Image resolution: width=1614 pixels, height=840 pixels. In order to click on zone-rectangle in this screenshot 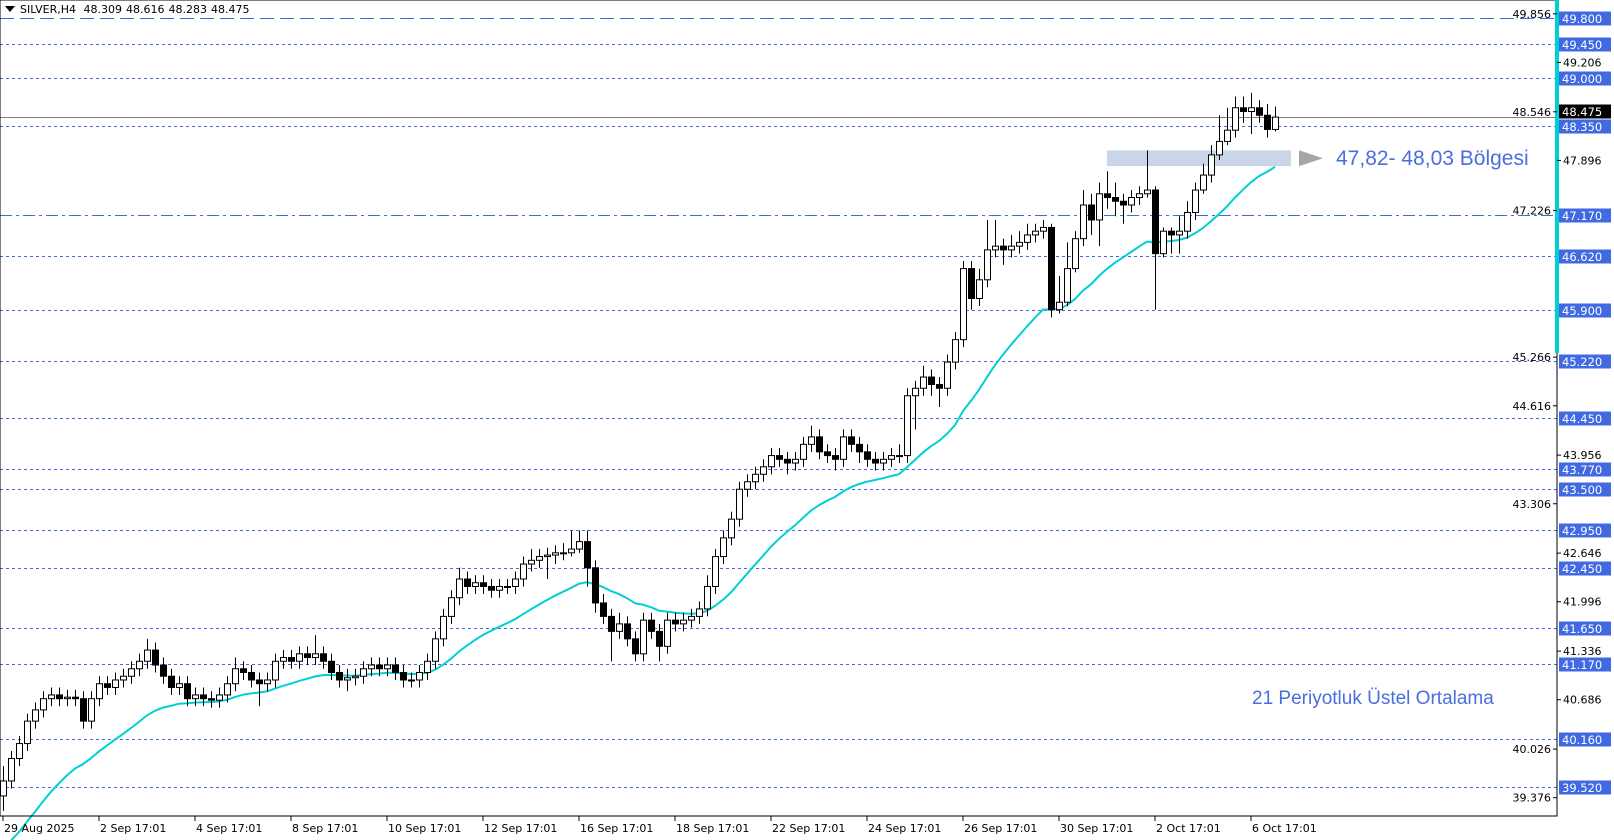, I will do `click(1199, 158)`.